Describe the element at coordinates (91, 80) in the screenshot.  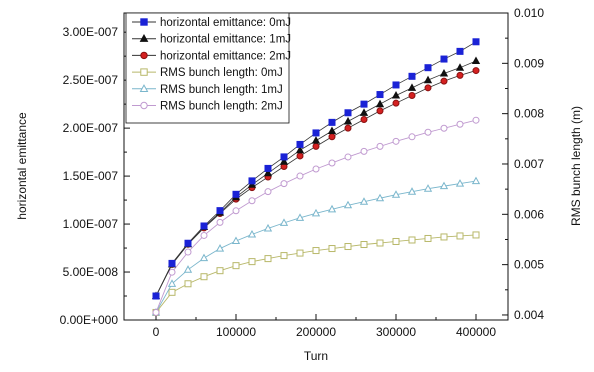
I see `y-left-tick-label: 2.50E-007` at that location.